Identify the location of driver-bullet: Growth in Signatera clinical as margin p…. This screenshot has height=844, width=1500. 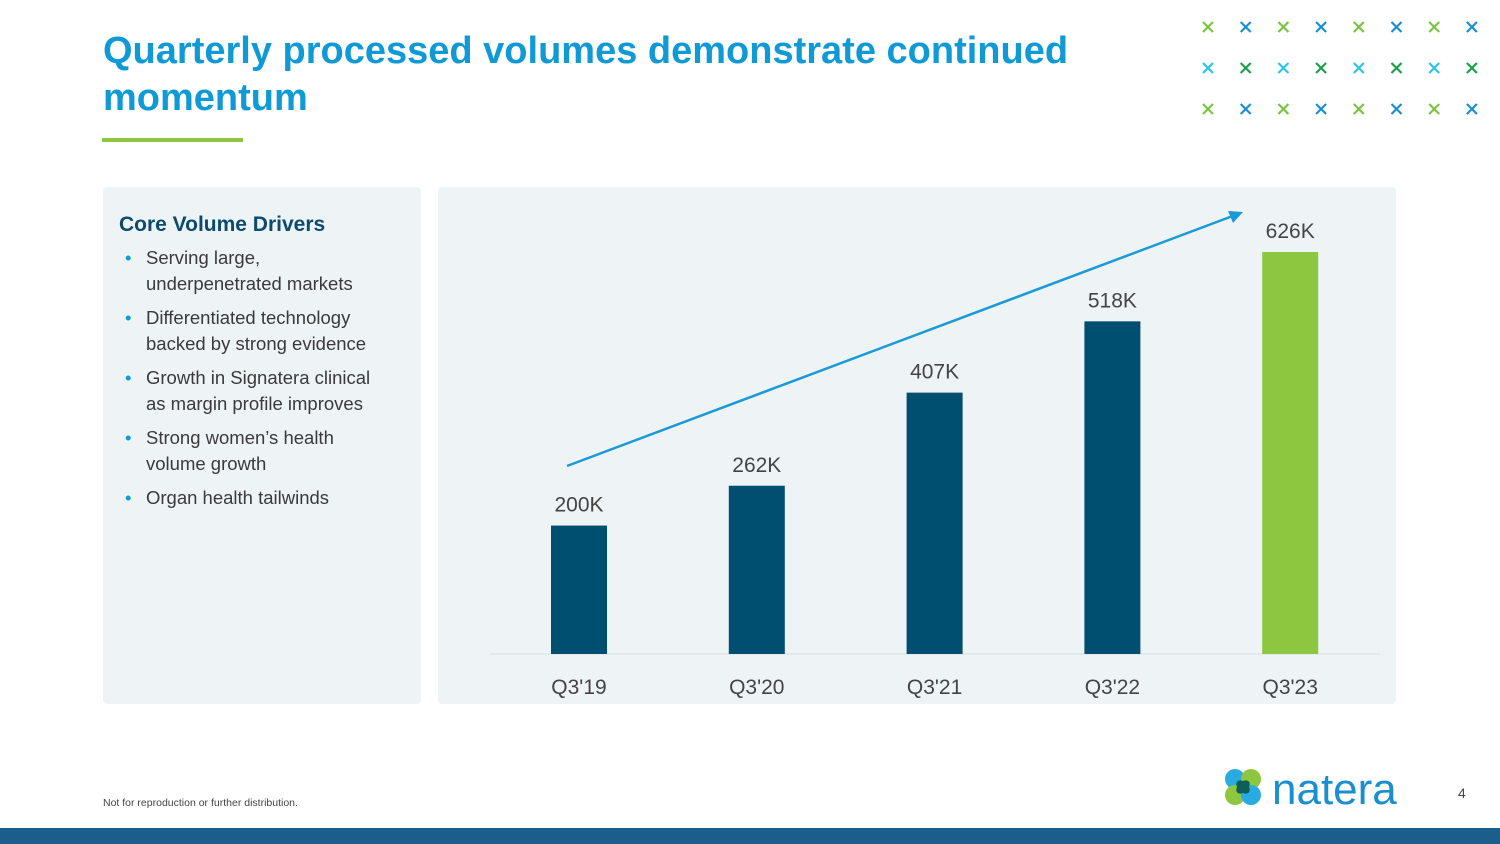
(255, 391).